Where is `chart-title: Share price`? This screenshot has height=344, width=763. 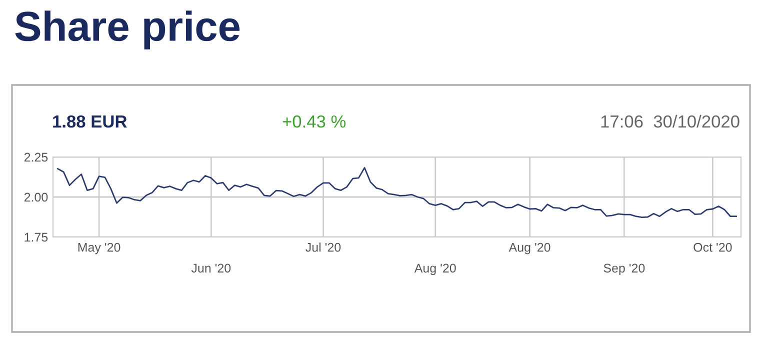 chart-title: Share price is located at coordinates (127, 30).